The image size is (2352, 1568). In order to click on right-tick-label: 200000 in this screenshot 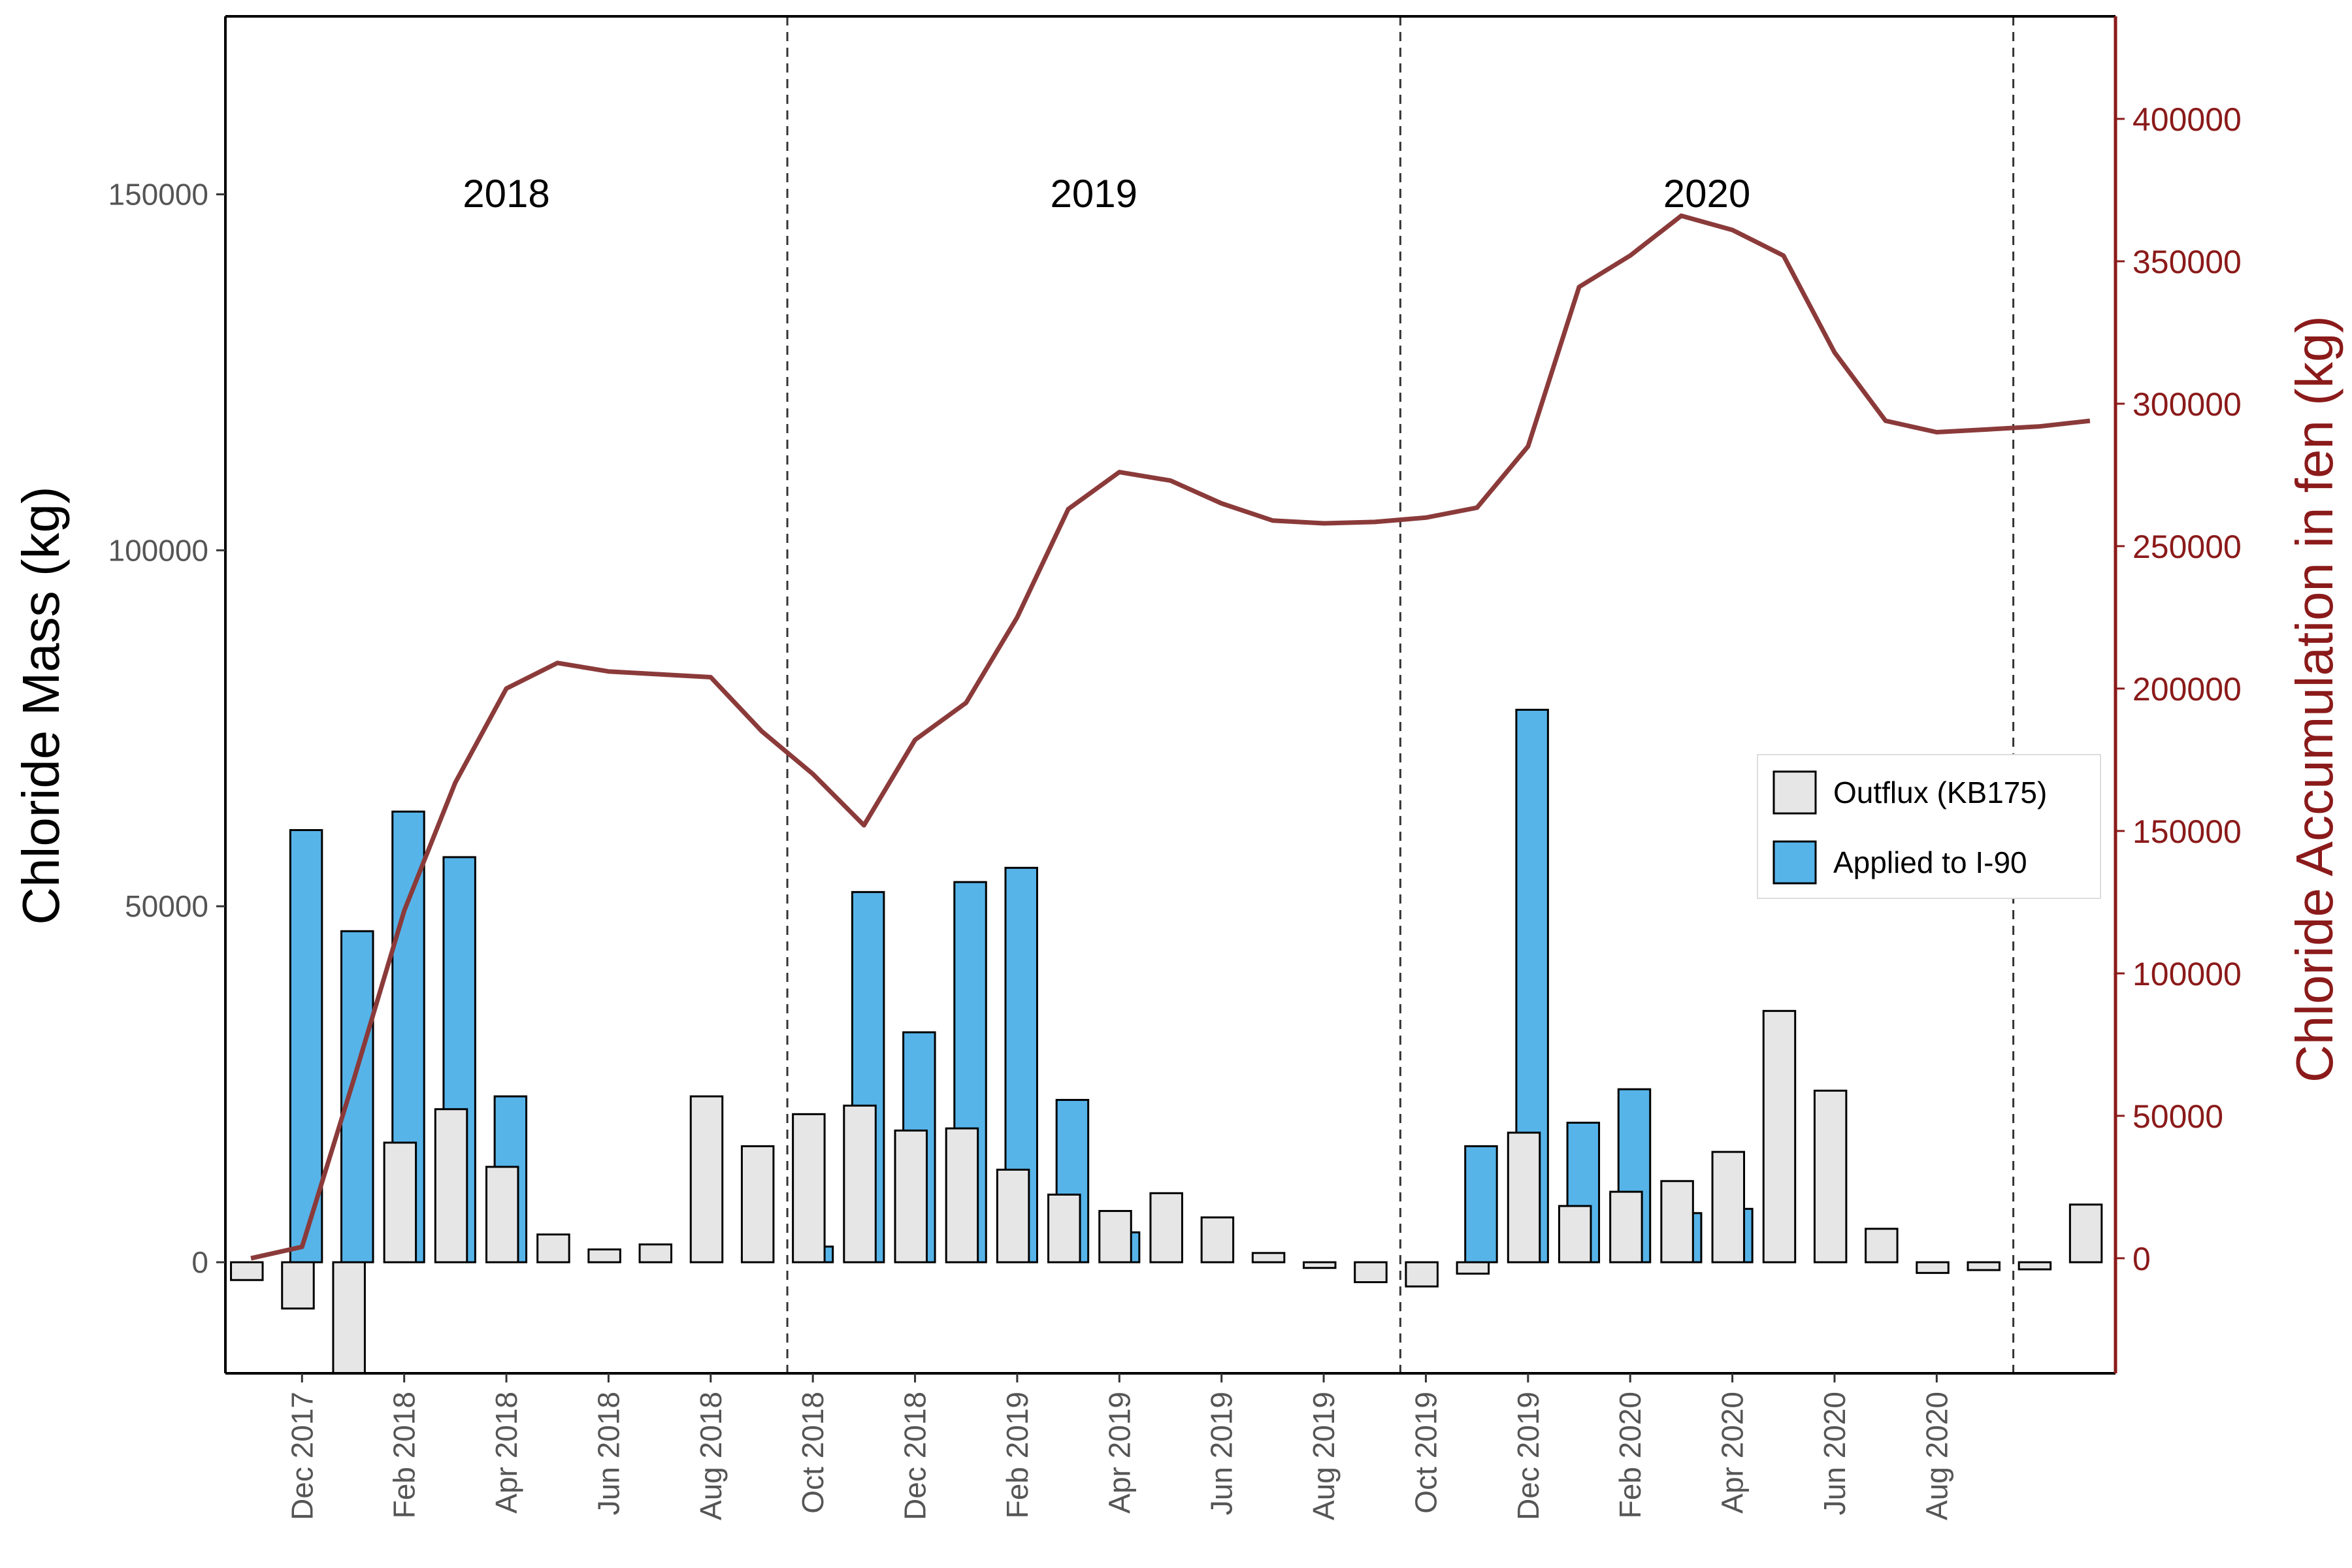, I will do `click(2187, 689)`.